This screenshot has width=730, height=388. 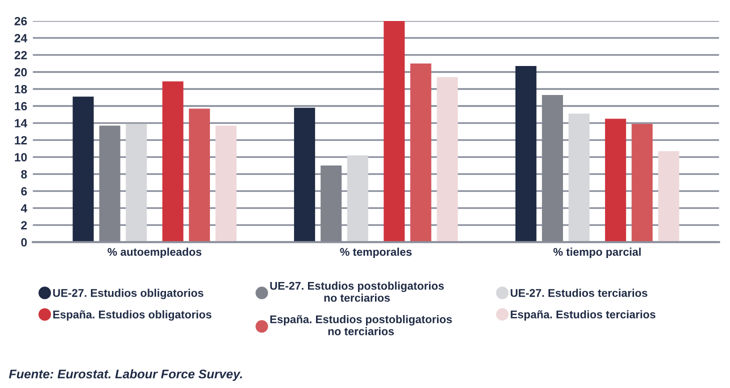 What do you see at coordinates (20, 55) in the screenshot?
I see `y-tick-label: 22` at bounding box center [20, 55].